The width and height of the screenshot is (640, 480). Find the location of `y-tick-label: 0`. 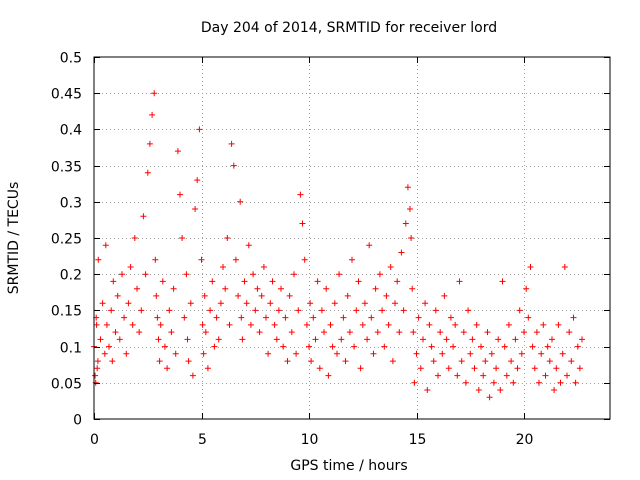

y-tick-label: 0 is located at coordinates (77, 421).